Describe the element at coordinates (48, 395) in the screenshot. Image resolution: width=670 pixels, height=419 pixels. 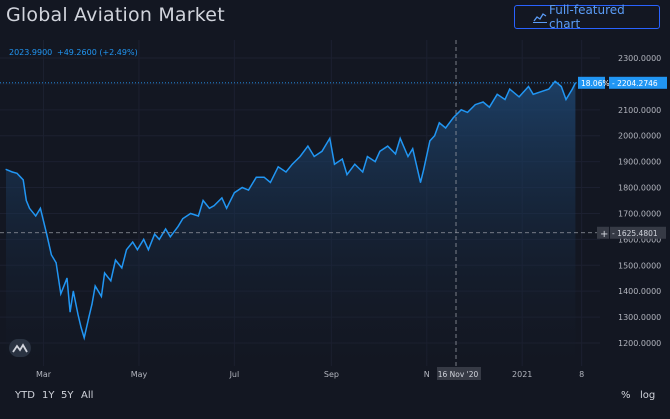
I see `range-1y-button: 1Y` at that location.